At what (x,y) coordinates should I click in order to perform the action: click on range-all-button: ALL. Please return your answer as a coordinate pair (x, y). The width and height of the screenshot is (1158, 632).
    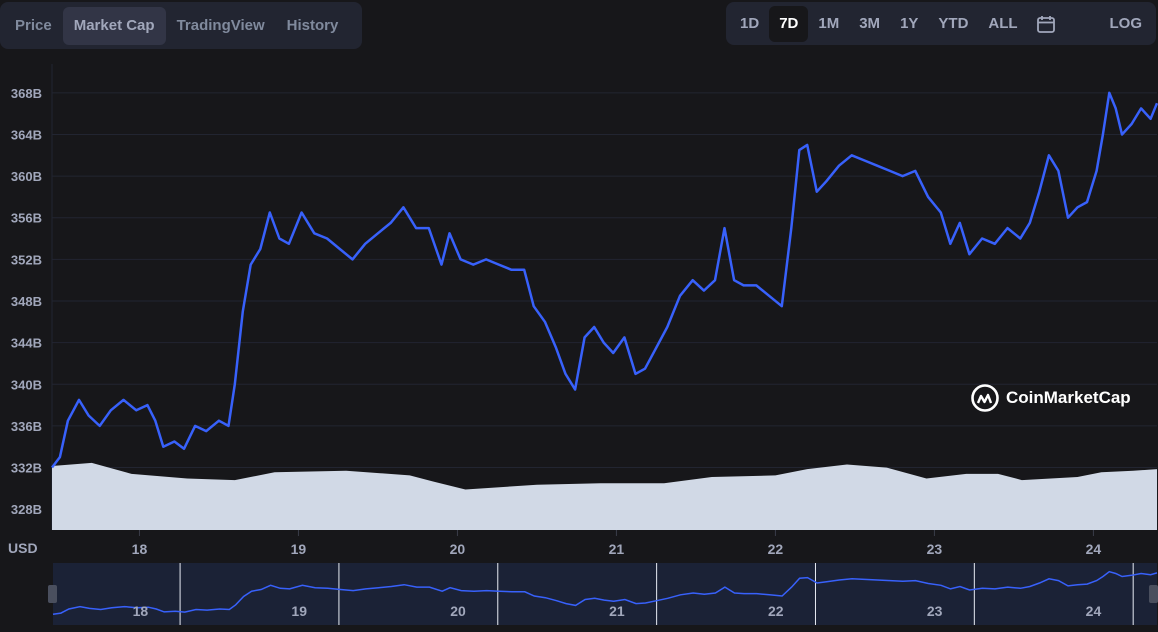
    Looking at the image, I should click on (1003, 23).